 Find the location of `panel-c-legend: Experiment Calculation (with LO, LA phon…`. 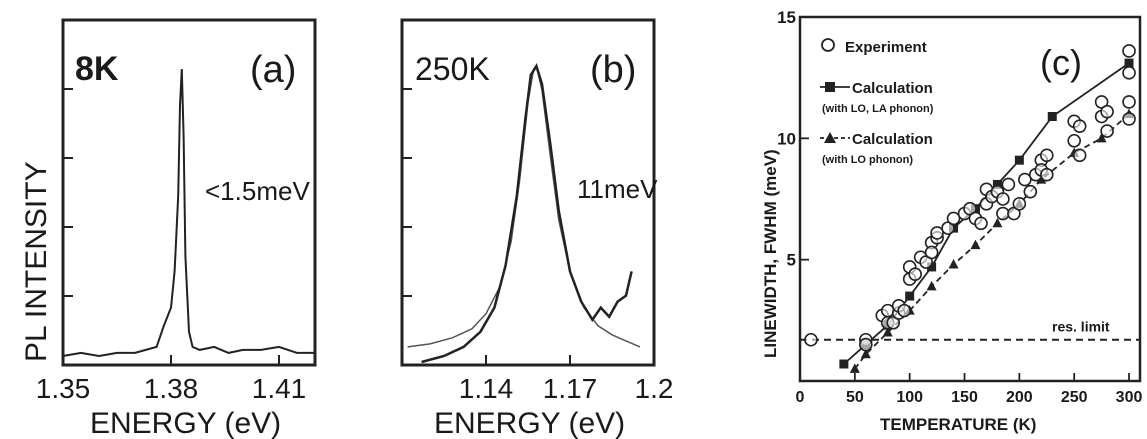

panel-c-legend: Experiment Calculation (with LO, LA phon… is located at coordinates (877, 102).